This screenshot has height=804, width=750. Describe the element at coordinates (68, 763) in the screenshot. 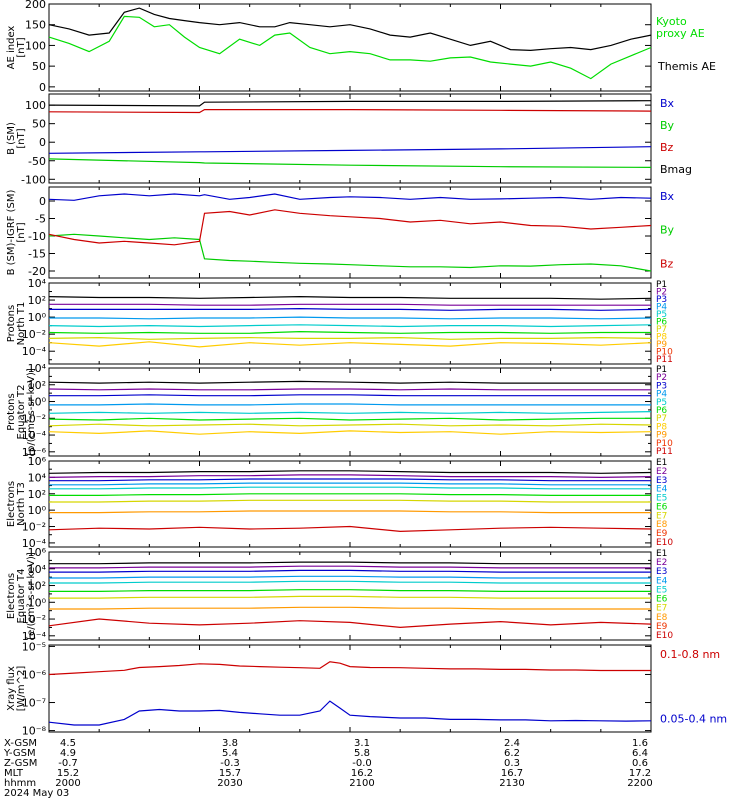

I see `orbit-value: -0.7` at that location.